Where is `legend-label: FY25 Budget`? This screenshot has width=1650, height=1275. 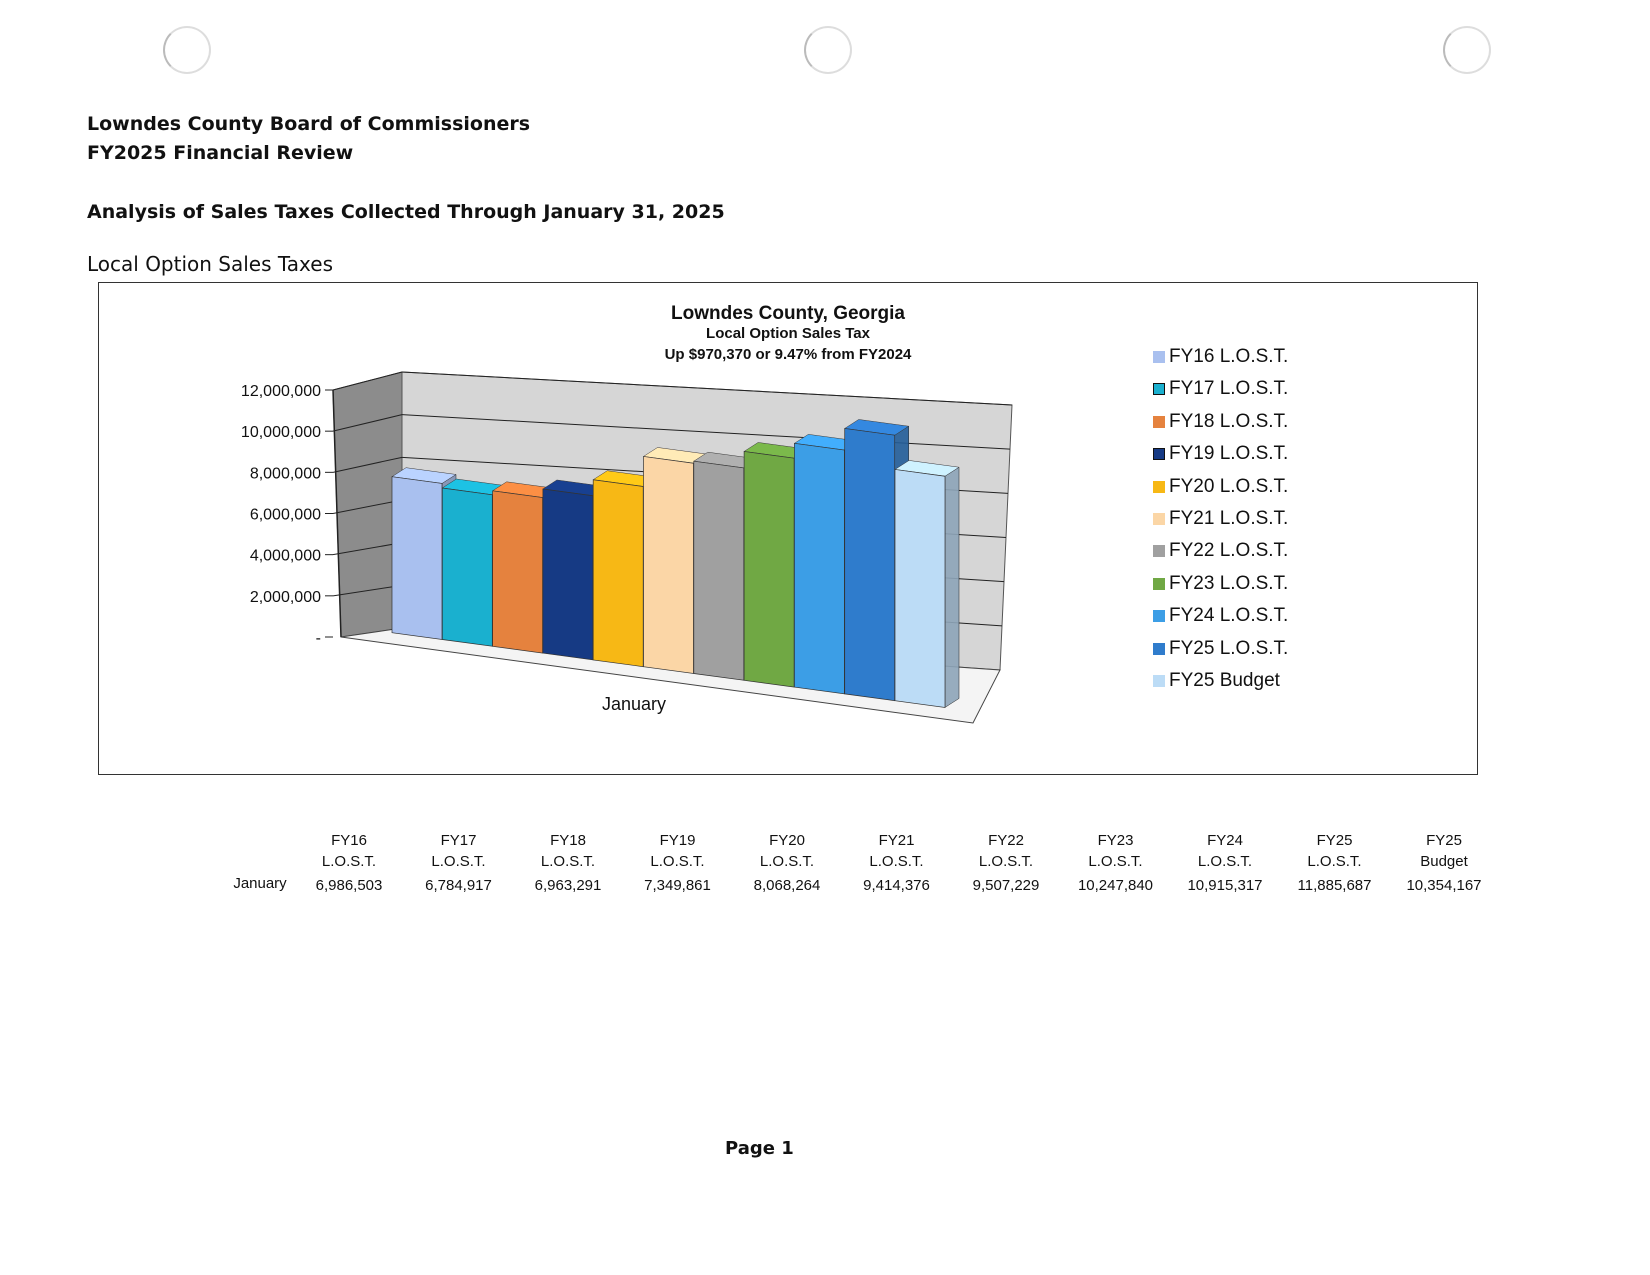
legend-label: FY25 Budget is located at coordinates (1224, 680).